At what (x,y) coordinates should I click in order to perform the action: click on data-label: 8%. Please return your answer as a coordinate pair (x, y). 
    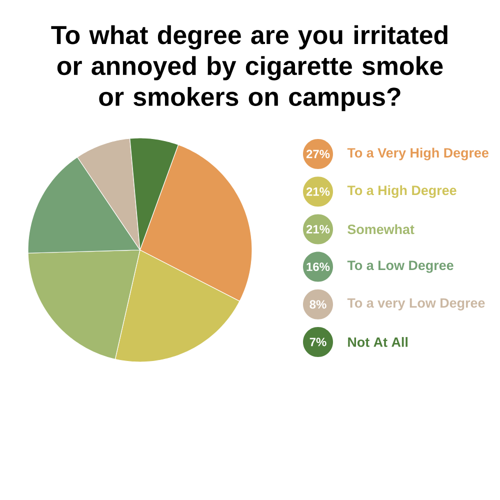
    Looking at the image, I should click on (318, 304).